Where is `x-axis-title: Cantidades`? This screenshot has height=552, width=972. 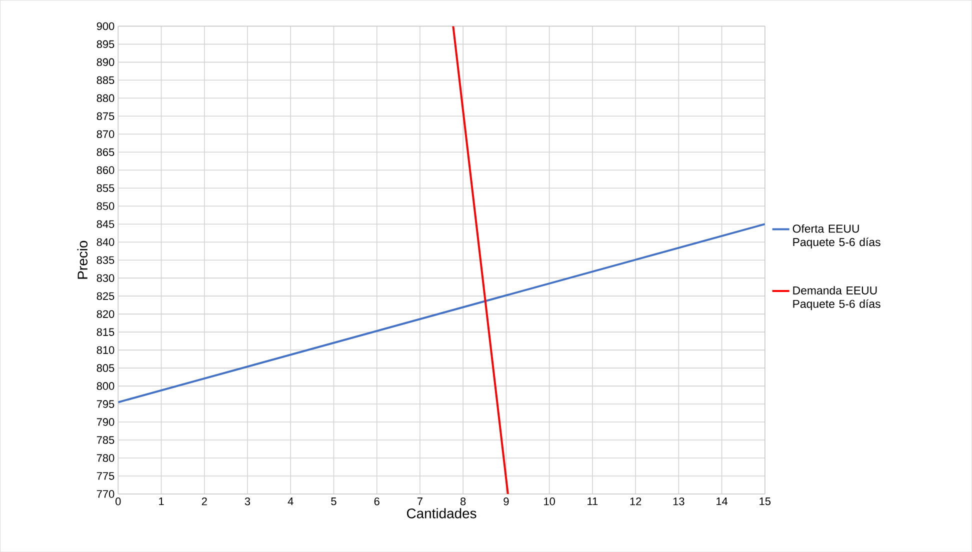 x-axis-title: Cantidades is located at coordinates (441, 513).